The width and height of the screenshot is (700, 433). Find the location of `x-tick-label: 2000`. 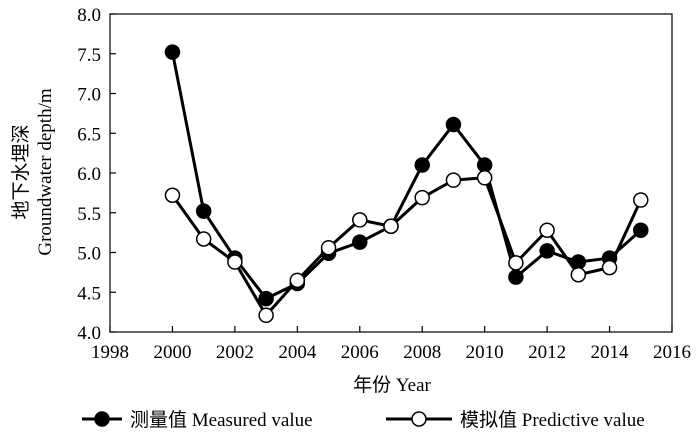

x-tick-label: 2000 is located at coordinates (172, 352).